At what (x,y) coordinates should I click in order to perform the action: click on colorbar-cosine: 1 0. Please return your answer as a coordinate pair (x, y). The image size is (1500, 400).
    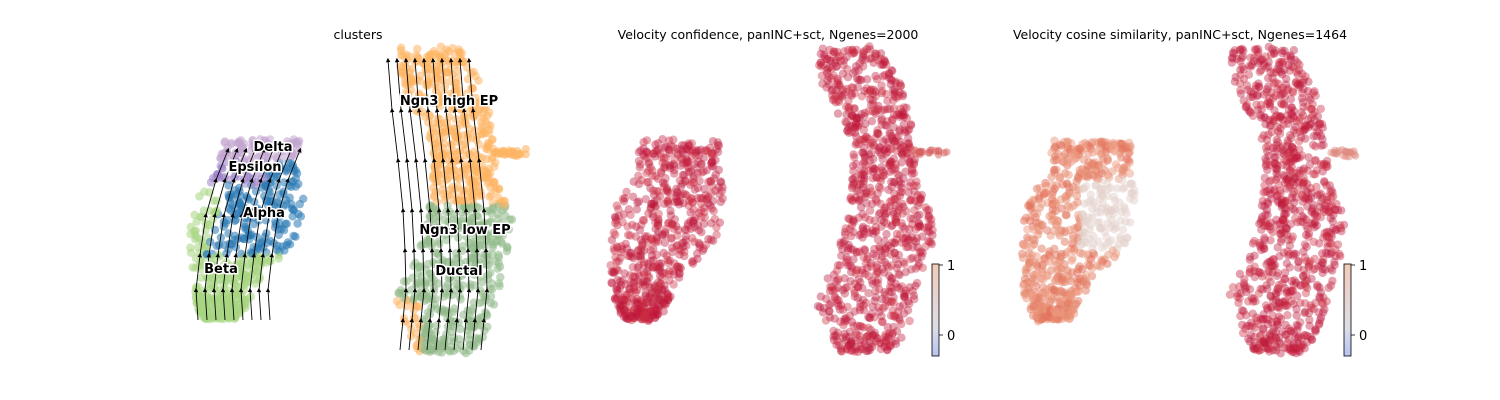
    Looking at the image, I should click on (1355, 308).